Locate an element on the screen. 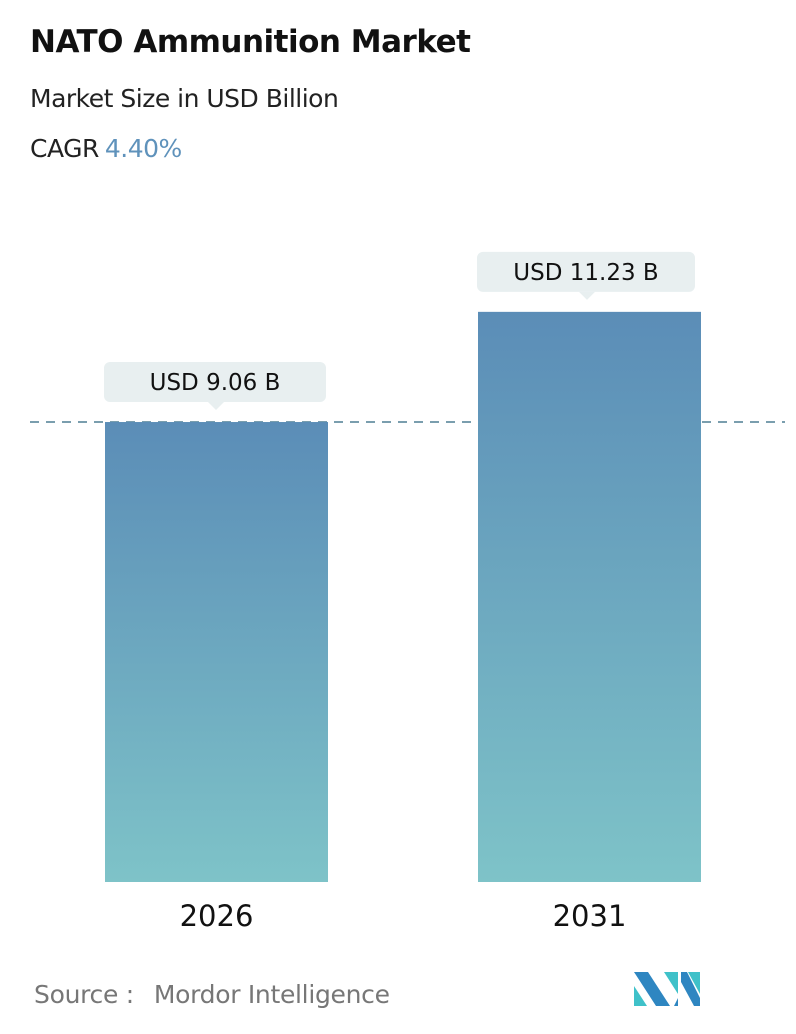 The height and width of the screenshot is (1034, 796). data-label: USD 9.06 B is located at coordinates (215, 383).